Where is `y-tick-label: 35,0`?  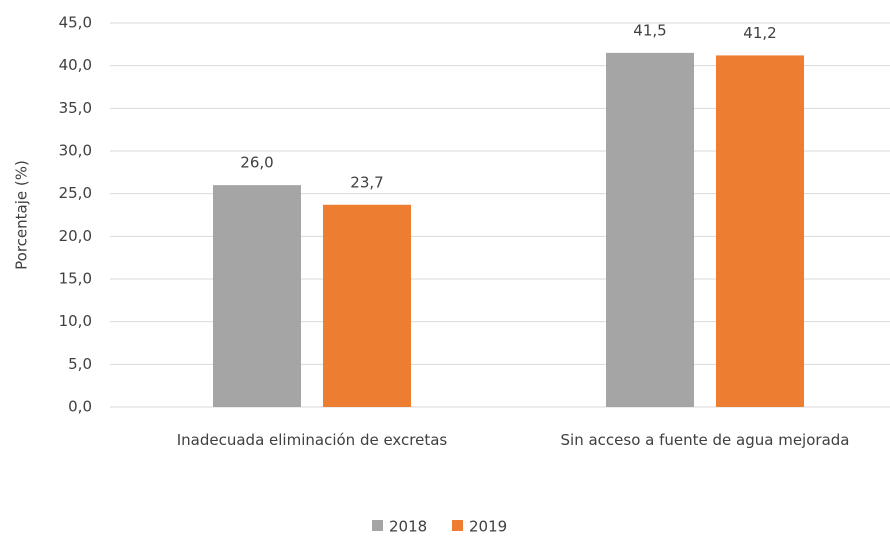 y-tick-label: 35,0 is located at coordinates (75, 108).